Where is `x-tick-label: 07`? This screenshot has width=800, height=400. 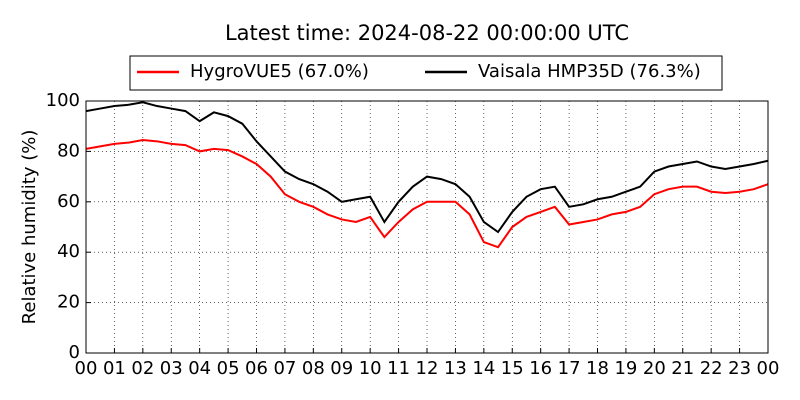
x-tick-label: 07 is located at coordinates (284, 368).